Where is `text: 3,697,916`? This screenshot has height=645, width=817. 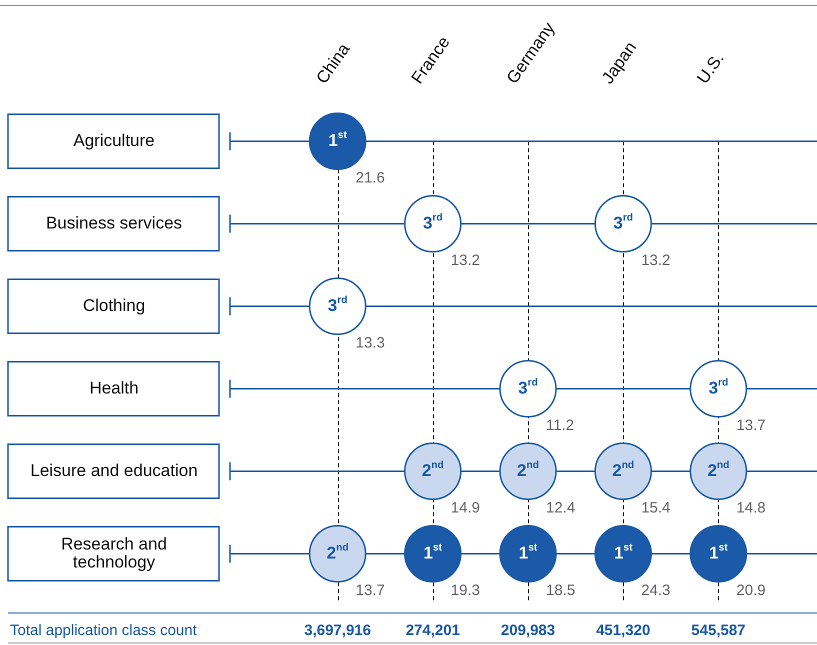 text: 3,697,916 is located at coordinates (337, 631).